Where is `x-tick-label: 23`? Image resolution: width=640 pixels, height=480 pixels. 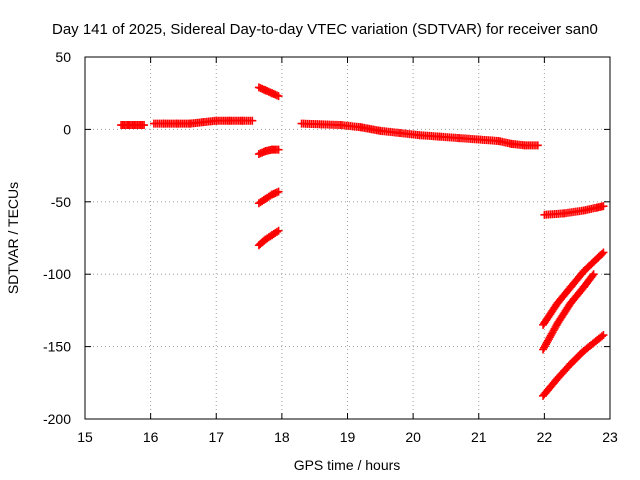 x-tick-label: 23 is located at coordinates (610, 437).